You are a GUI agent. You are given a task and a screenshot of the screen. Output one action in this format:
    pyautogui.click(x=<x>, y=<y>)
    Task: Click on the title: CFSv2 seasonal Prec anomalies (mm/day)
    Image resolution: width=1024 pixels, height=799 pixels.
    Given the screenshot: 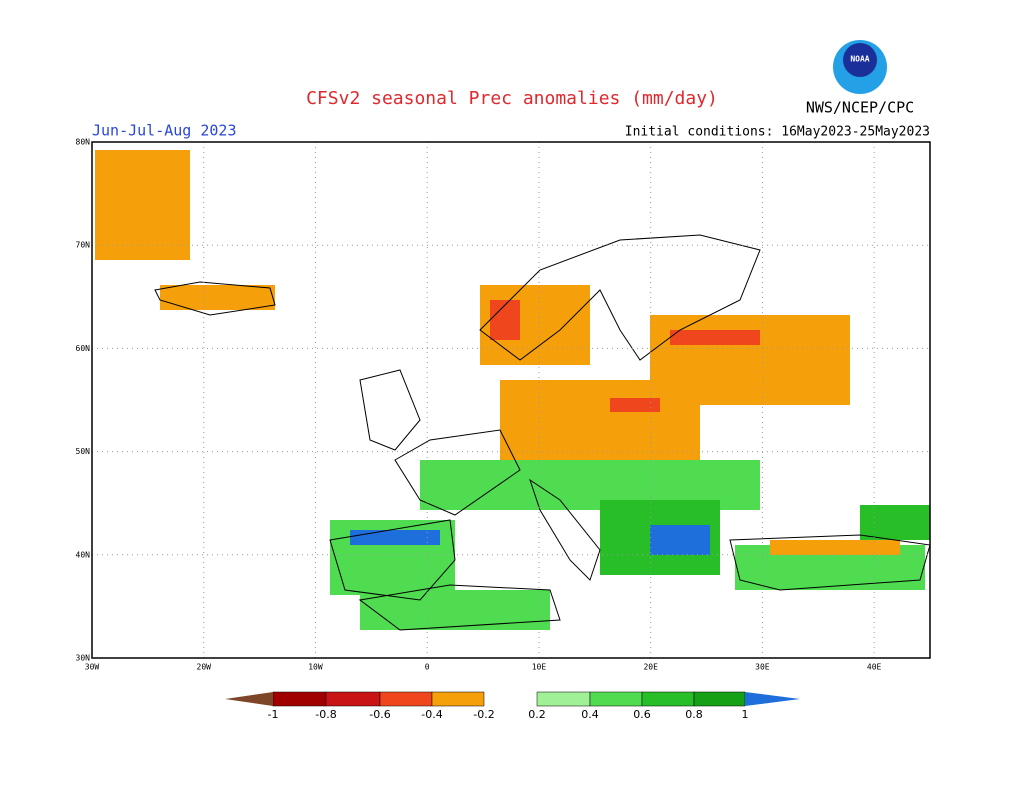 What is the action you would take?
    pyautogui.click(x=512, y=98)
    